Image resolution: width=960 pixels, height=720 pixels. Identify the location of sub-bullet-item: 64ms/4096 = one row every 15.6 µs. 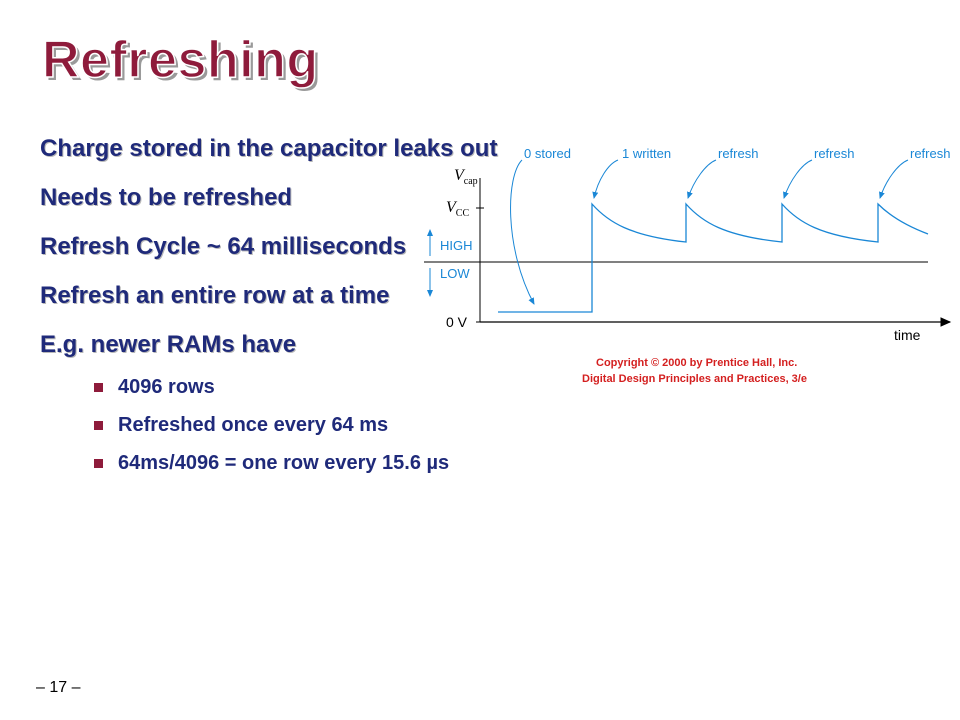
(270, 463).